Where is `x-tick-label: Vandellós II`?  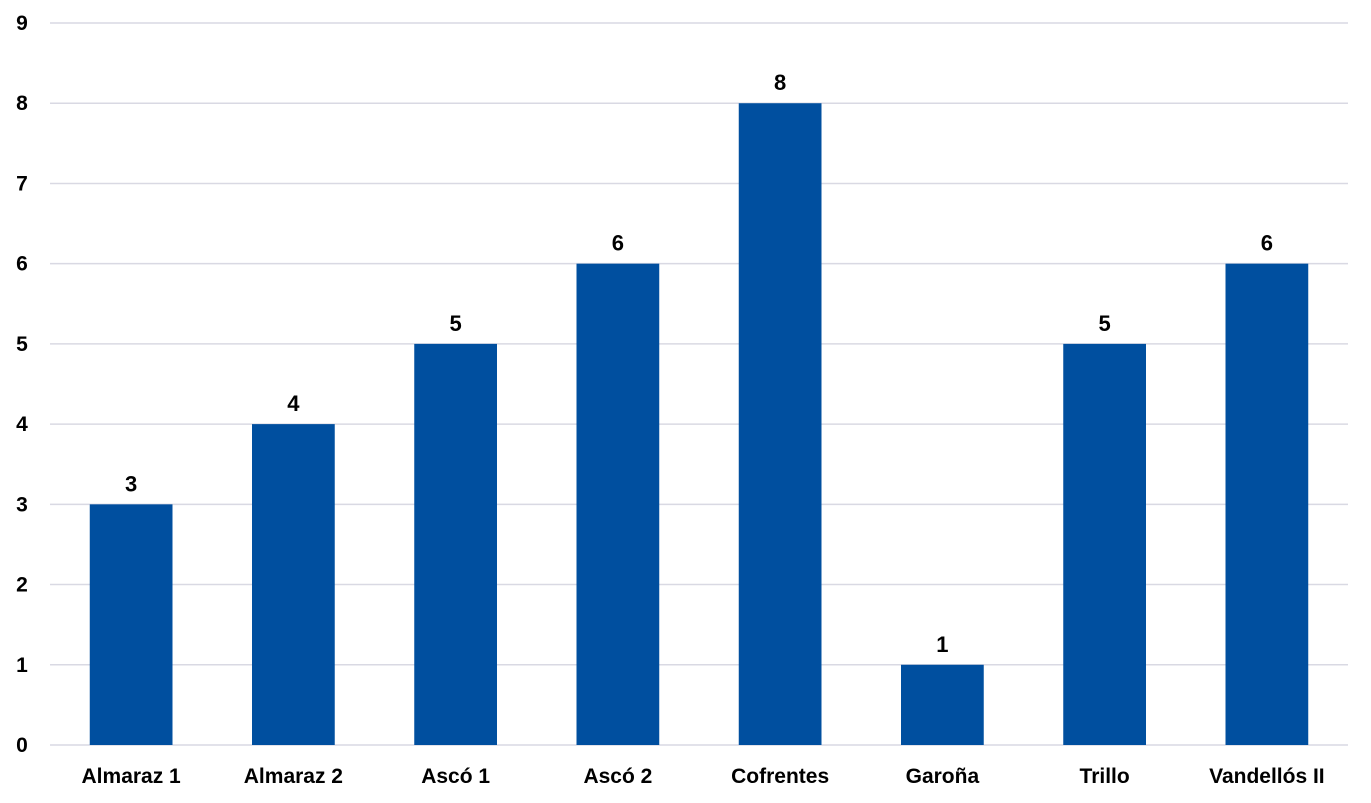
x-tick-label: Vandellós II is located at coordinates (1267, 776).